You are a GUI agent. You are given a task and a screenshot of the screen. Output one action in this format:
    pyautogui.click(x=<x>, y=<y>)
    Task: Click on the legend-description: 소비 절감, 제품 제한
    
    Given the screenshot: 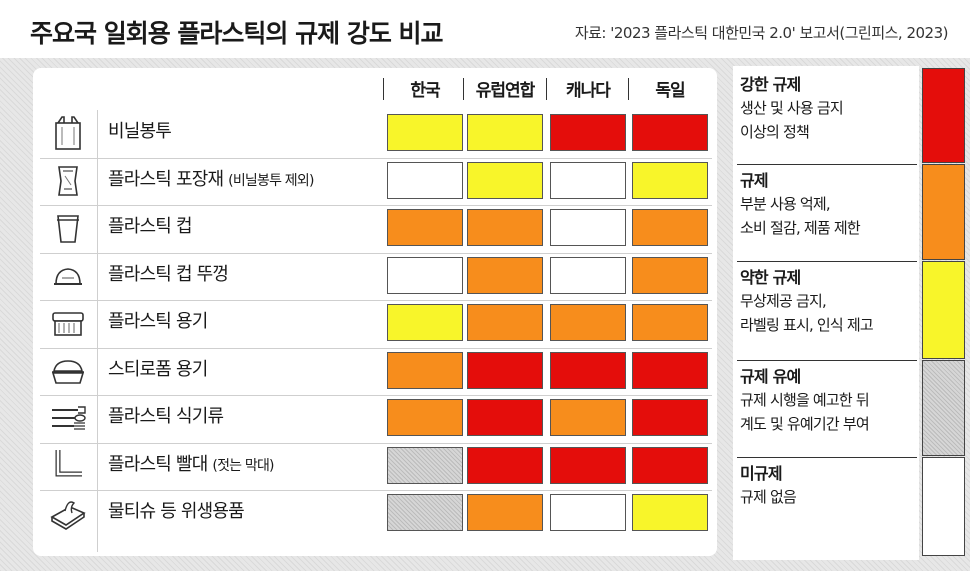 What is the action you would take?
    pyautogui.click(x=800, y=228)
    